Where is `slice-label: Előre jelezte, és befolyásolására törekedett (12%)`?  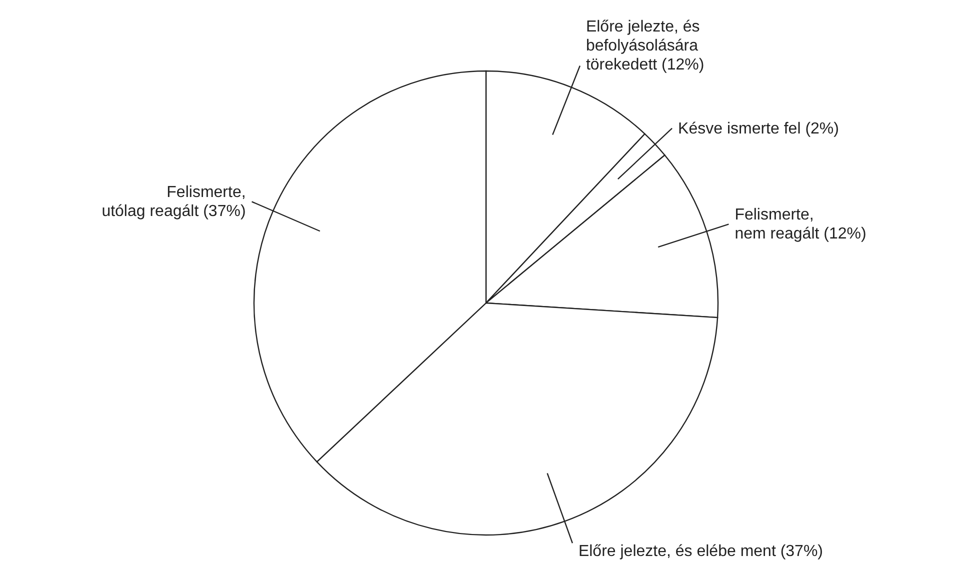
slice-label: Előre jelezte, és befolyásolására törekedett (12%) is located at coordinates (645, 46).